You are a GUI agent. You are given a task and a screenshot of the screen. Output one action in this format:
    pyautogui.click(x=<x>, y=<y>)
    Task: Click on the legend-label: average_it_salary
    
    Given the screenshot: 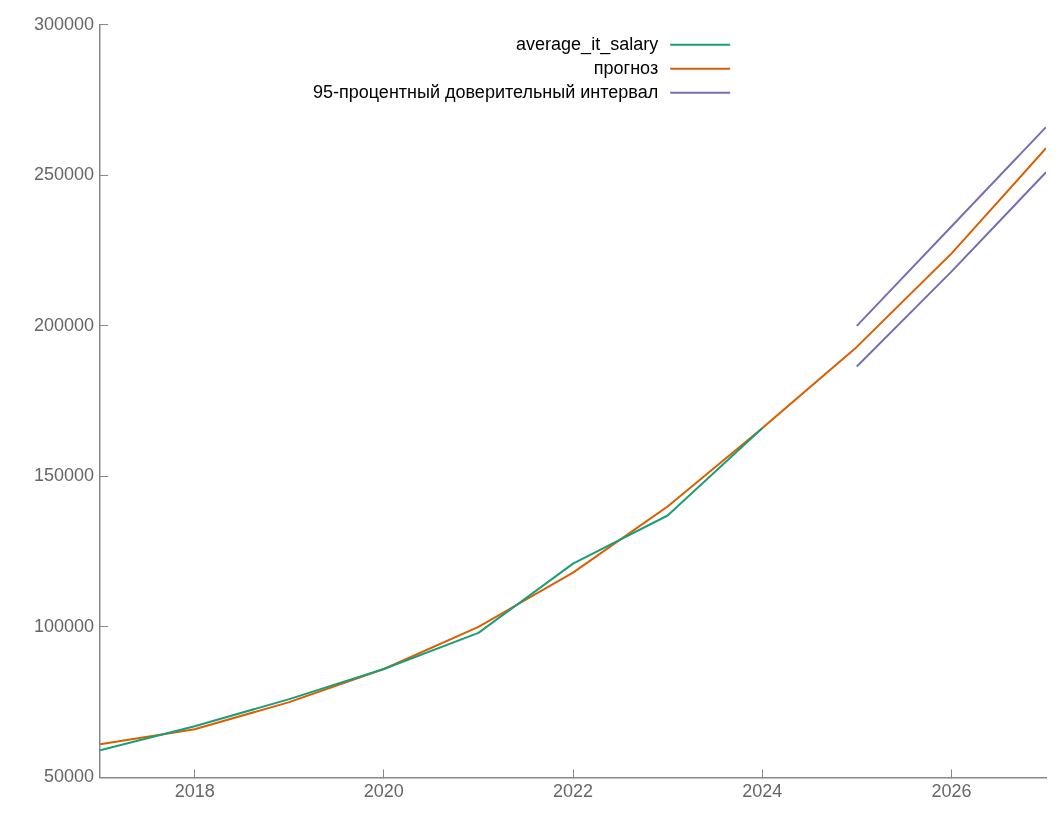 What is the action you would take?
    pyautogui.click(x=587, y=44)
    